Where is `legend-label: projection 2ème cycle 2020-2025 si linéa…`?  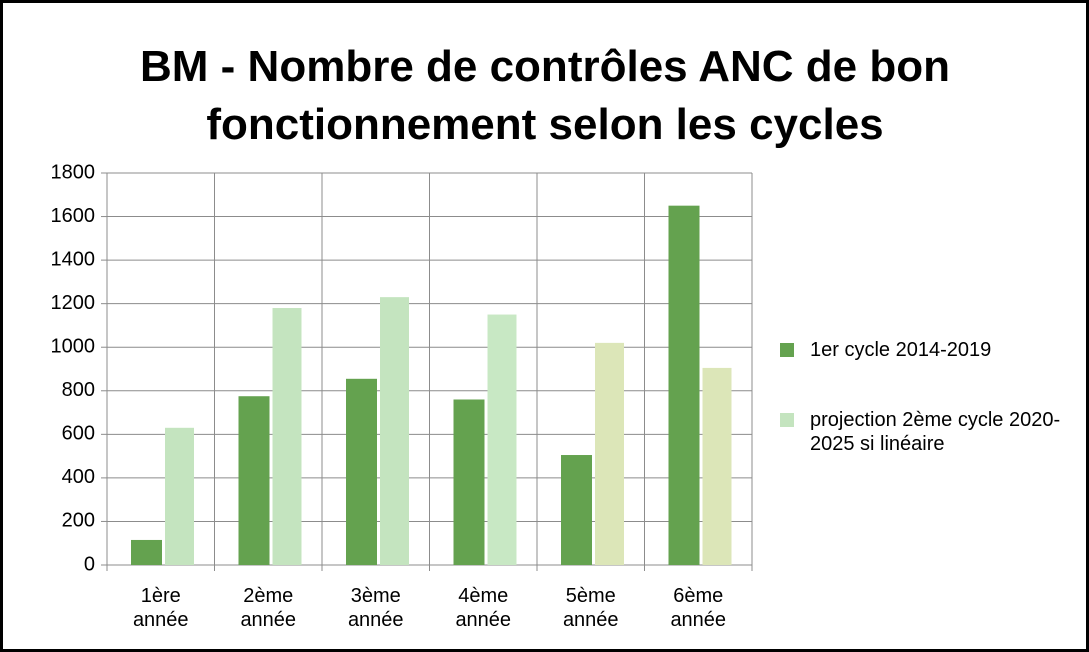
legend-label: projection 2ème cycle 2020-2025 si linéa… is located at coordinates (935, 432).